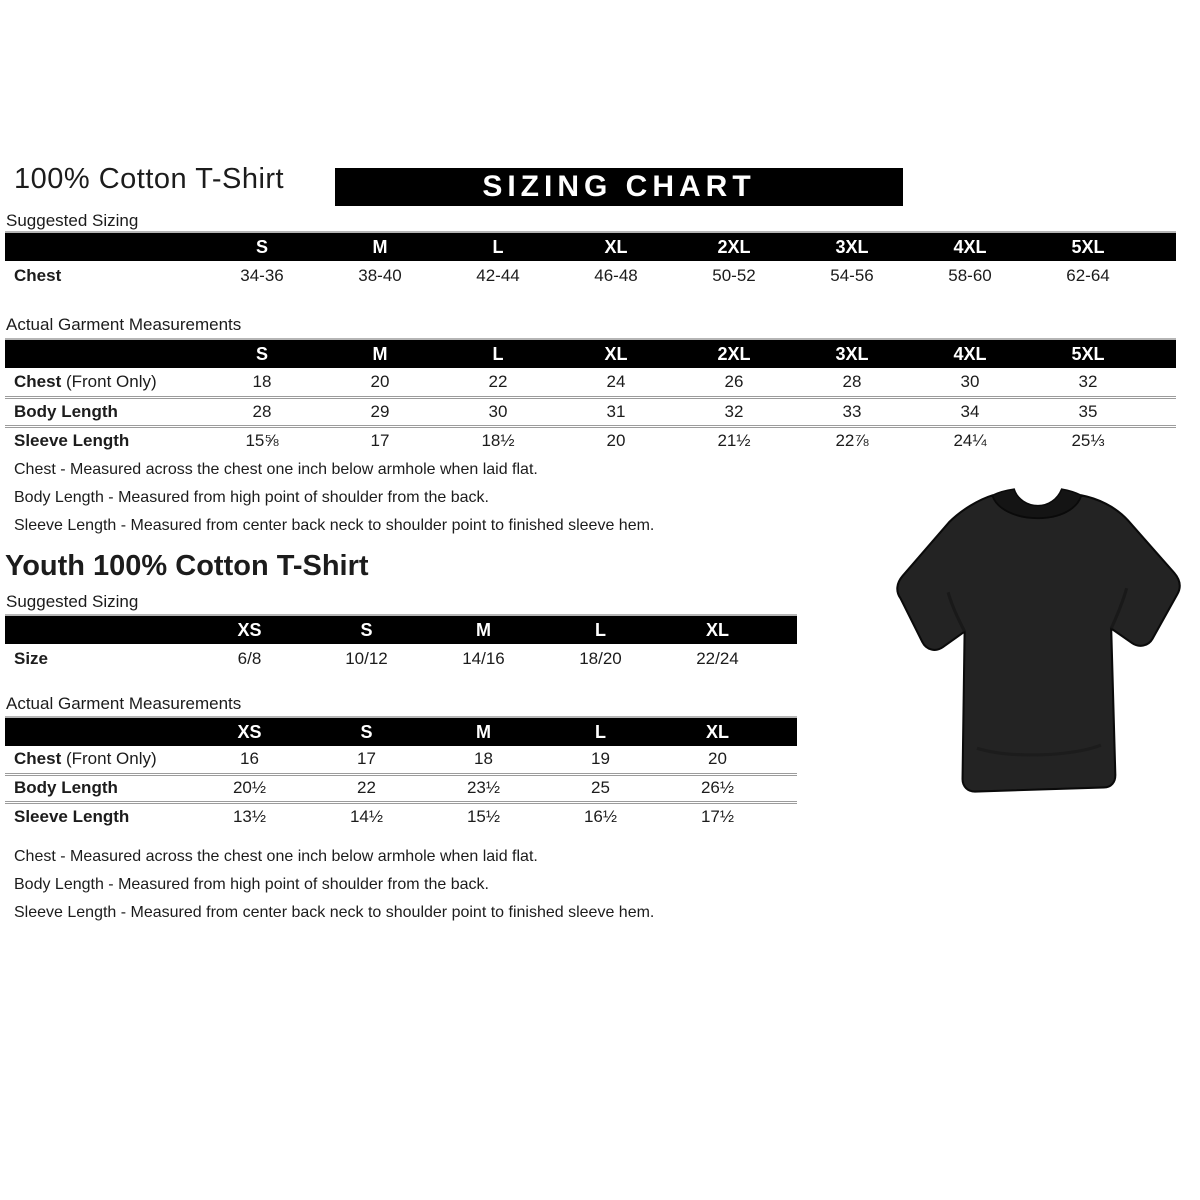 This screenshot has width=1200, height=1200. What do you see at coordinates (483, 658) in the screenshot?
I see `measurement-cell: 14/16` at bounding box center [483, 658].